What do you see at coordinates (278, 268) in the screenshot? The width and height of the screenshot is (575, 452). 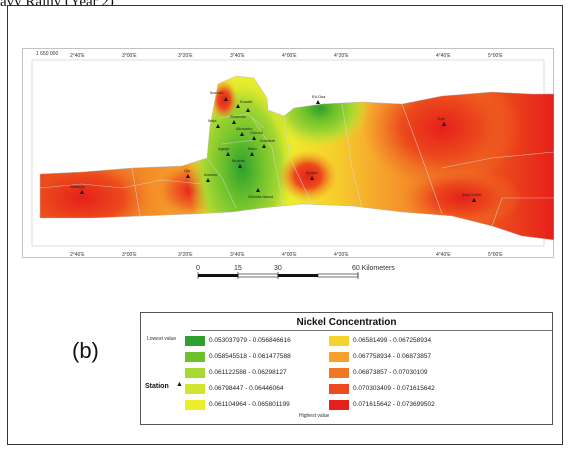 I see `scale-tick-30: 30` at bounding box center [278, 268].